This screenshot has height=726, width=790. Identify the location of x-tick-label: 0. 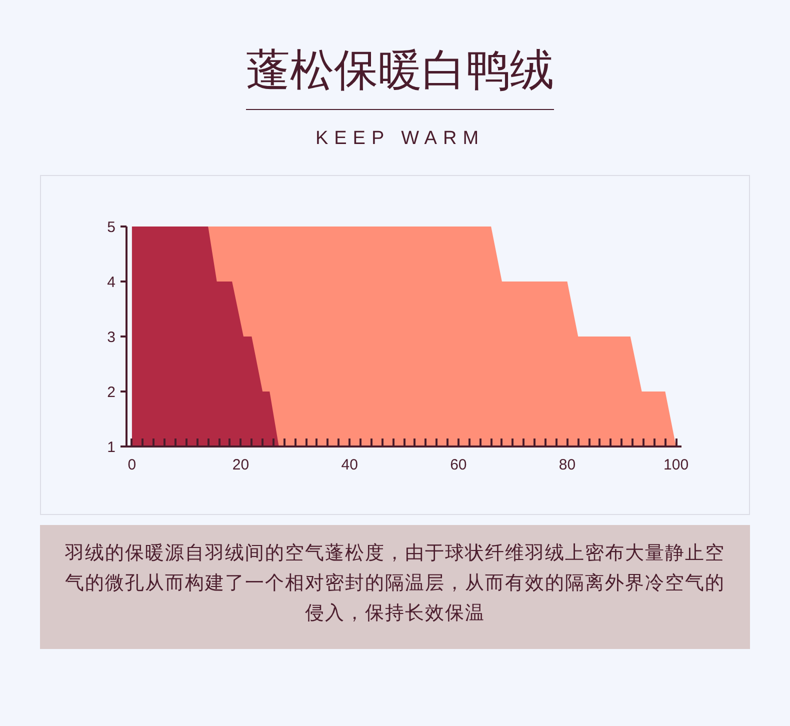
(132, 465).